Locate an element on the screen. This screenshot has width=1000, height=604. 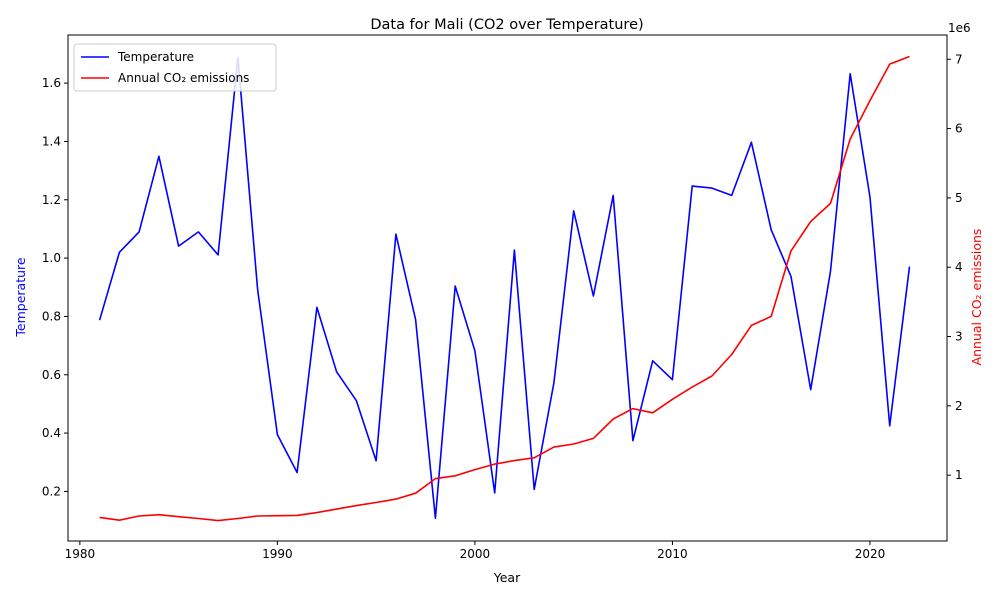
x-tick-label: 2020 is located at coordinates (870, 554).